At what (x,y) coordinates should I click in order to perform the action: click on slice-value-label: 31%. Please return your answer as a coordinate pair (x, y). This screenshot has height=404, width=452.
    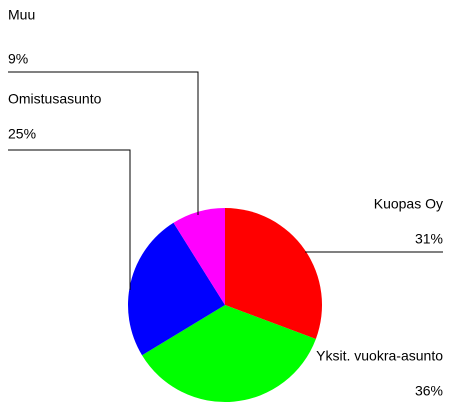
    Looking at the image, I should click on (429, 239).